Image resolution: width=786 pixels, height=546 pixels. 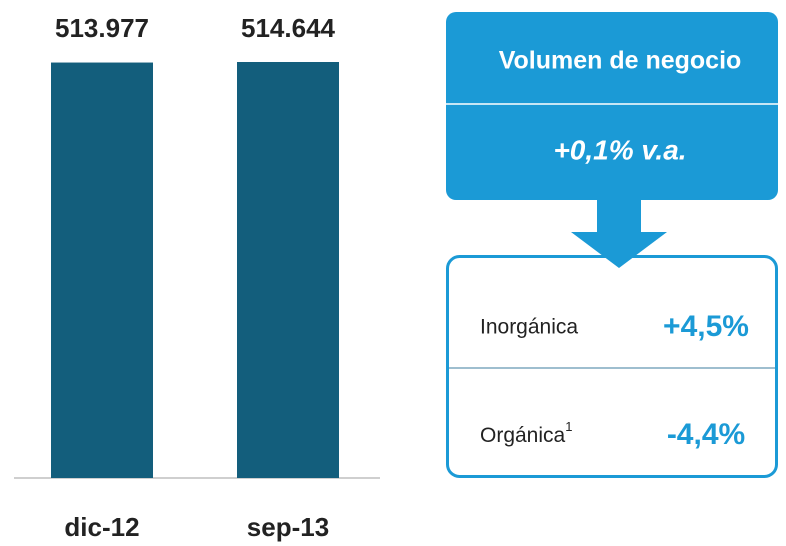 What do you see at coordinates (529, 327) in the screenshot?
I see `item-label: Inorgánica` at bounding box center [529, 327].